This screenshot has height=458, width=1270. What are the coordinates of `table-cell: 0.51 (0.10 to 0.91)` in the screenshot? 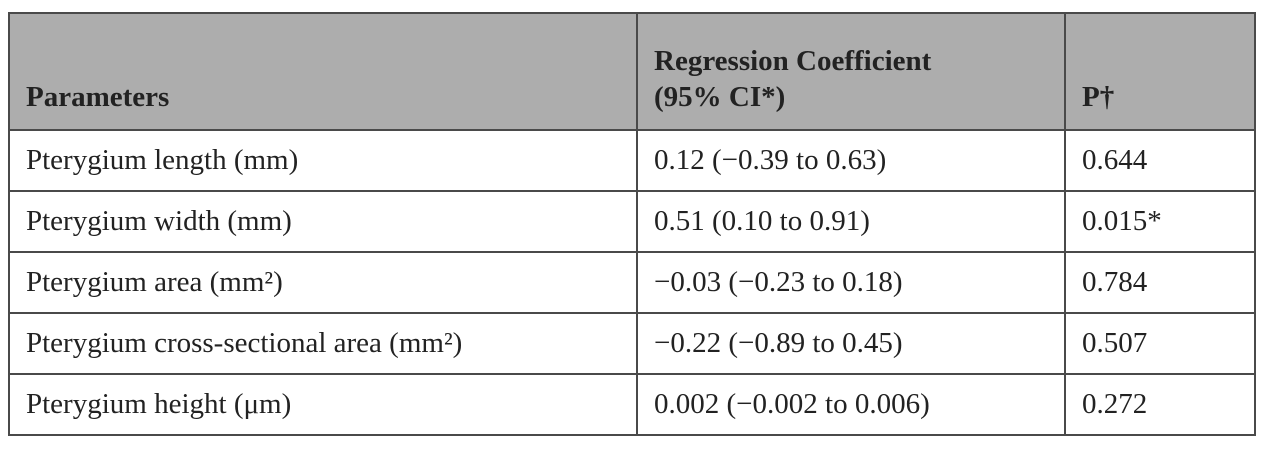 It's located at (851, 221).